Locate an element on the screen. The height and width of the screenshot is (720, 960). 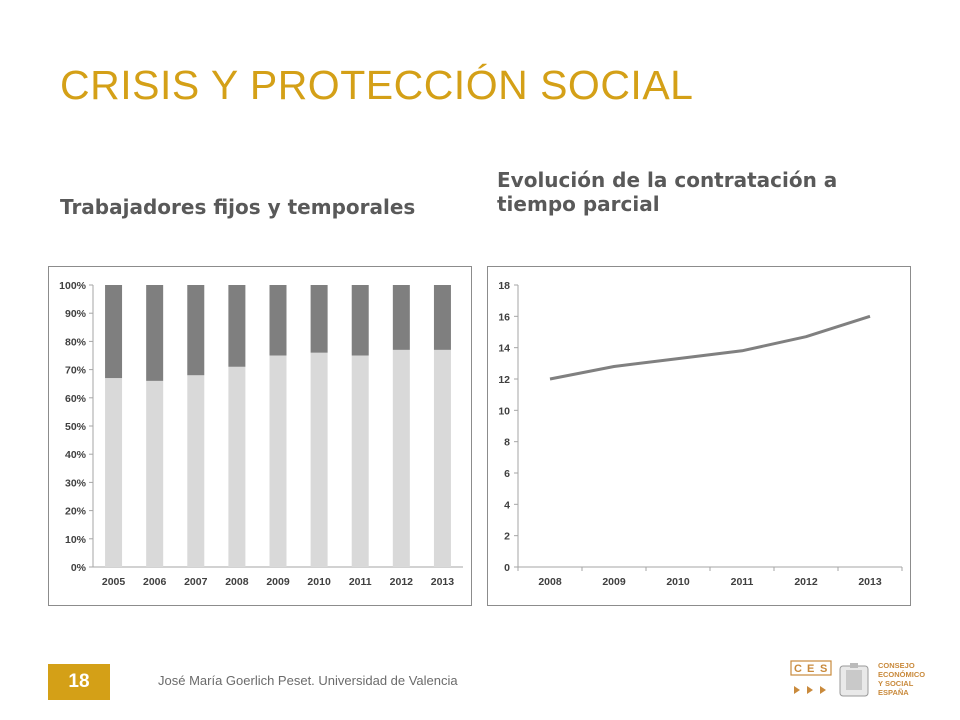
x-tick-label: 2005 is located at coordinates (114, 582).